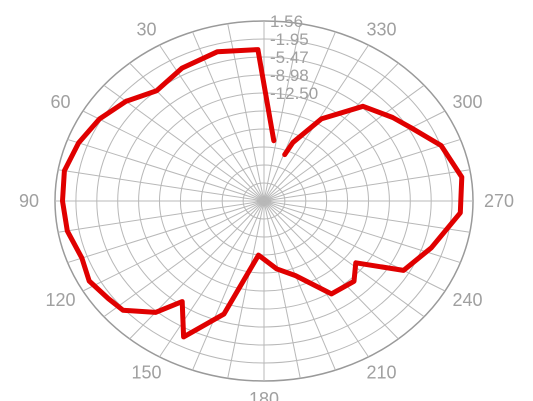 Image resolution: width=533 pixels, height=401 pixels. Describe the element at coordinates (289, 57) in the screenshot. I see `radial-tick-label: -5.47` at that location.